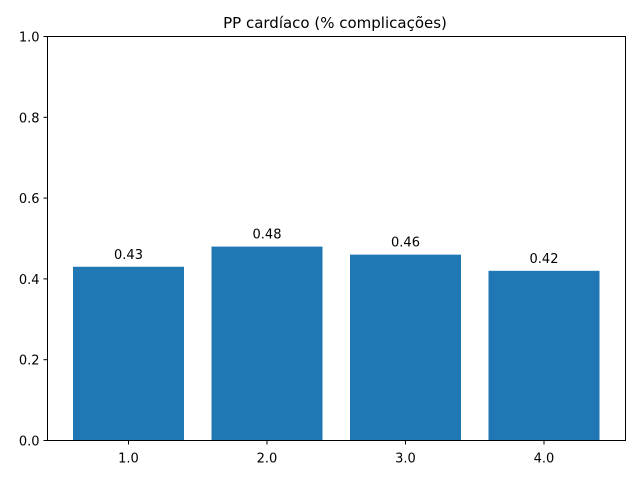 Image resolution: width=640 pixels, height=480 pixels. Describe the element at coordinates (29, 280) in the screenshot. I see `y-tick-label: 0.4` at that location.